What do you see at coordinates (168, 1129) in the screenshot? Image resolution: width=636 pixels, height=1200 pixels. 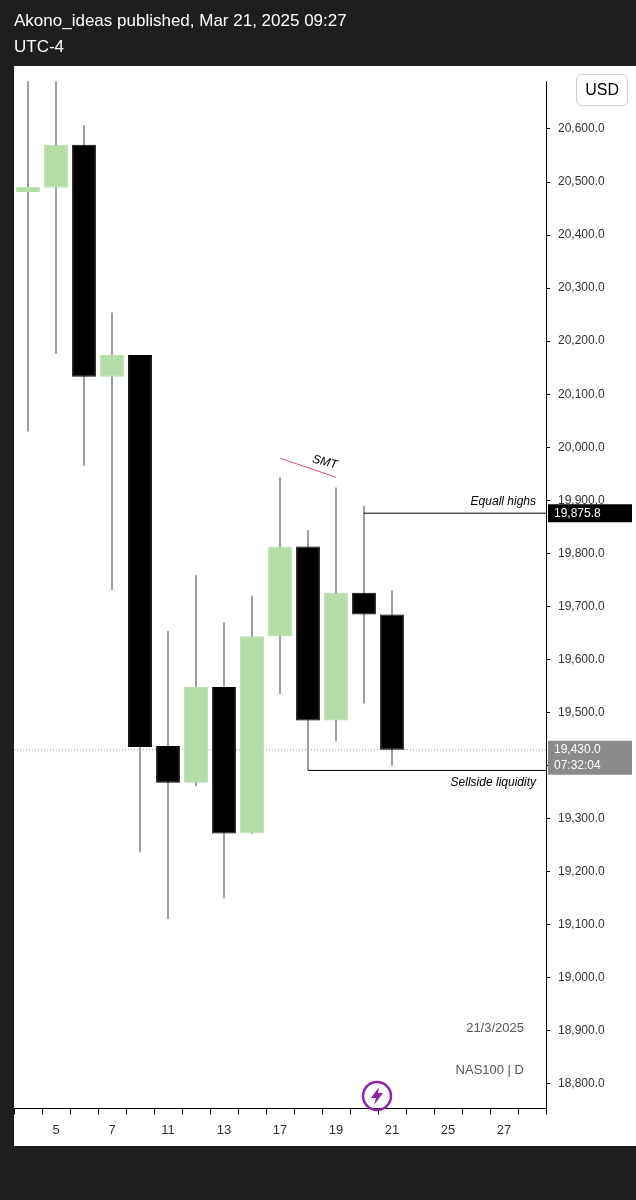 I see `x-tick-label: 11` at bounding box center [168, 1129].